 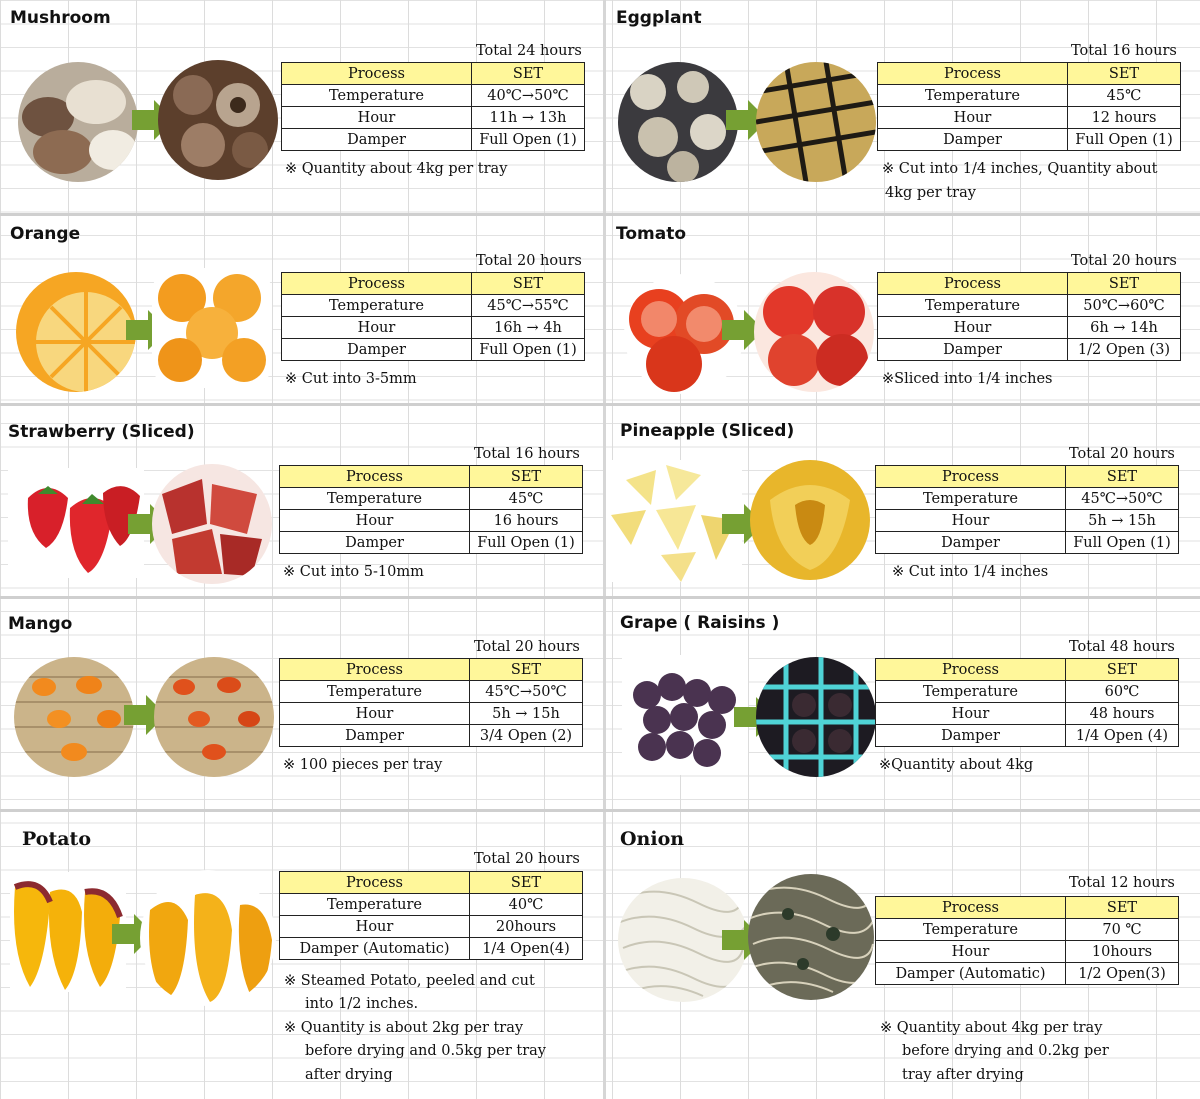 I want to click on set-value: 50℃→60℃, so click(x=1124, y=305).